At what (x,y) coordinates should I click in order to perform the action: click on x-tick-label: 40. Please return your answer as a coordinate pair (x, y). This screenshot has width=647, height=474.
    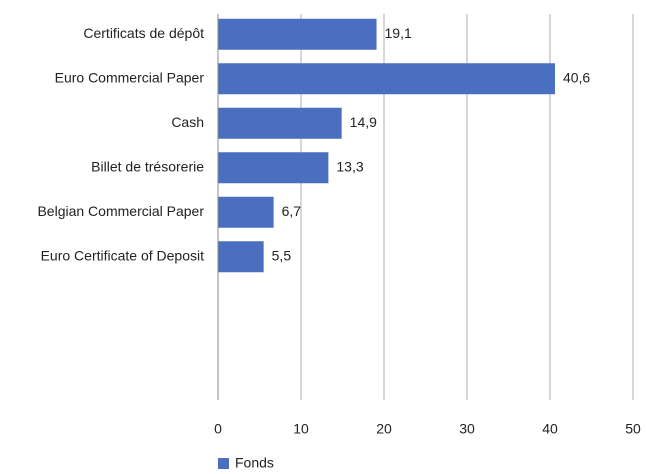
    Looking at the image, I should click on (550, 429).